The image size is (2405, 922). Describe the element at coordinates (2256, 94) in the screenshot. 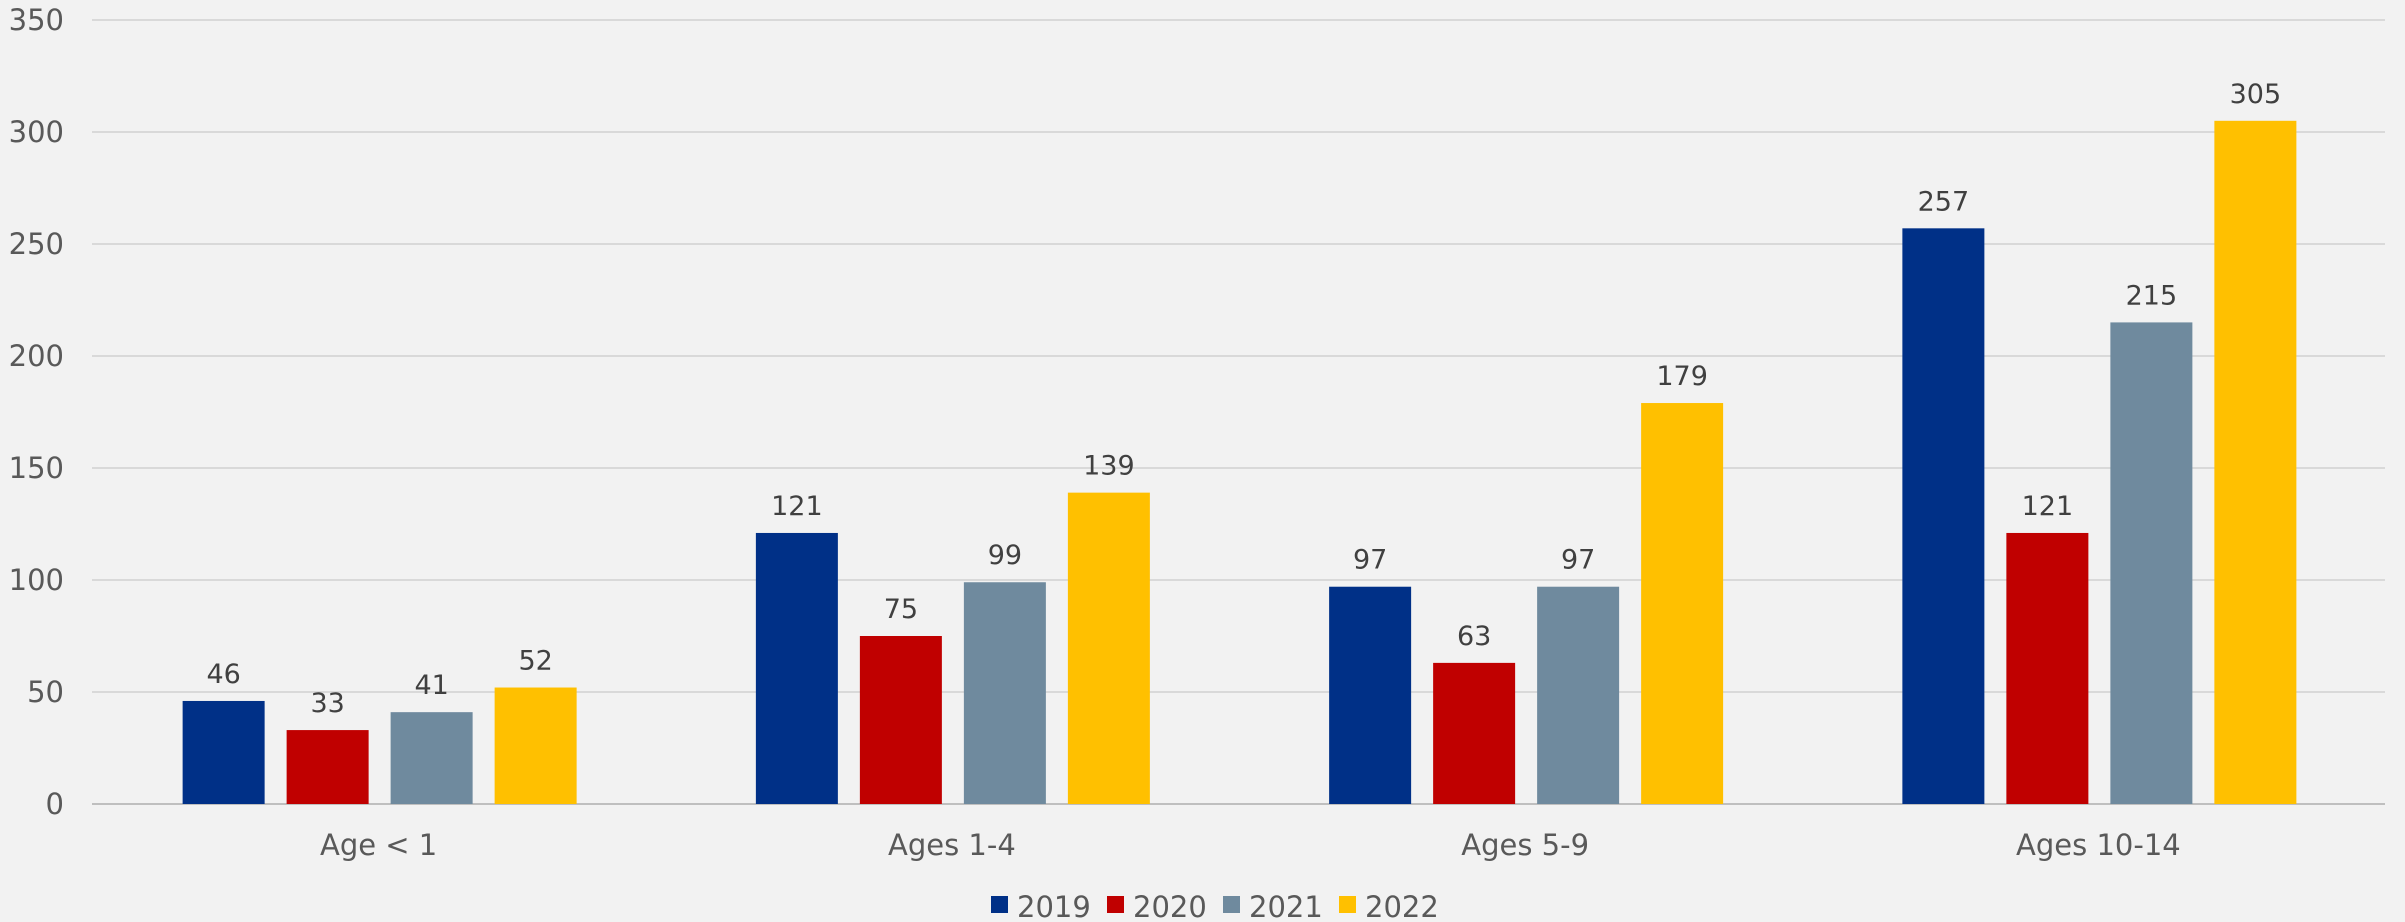

I see `data-label: 305` at that location.